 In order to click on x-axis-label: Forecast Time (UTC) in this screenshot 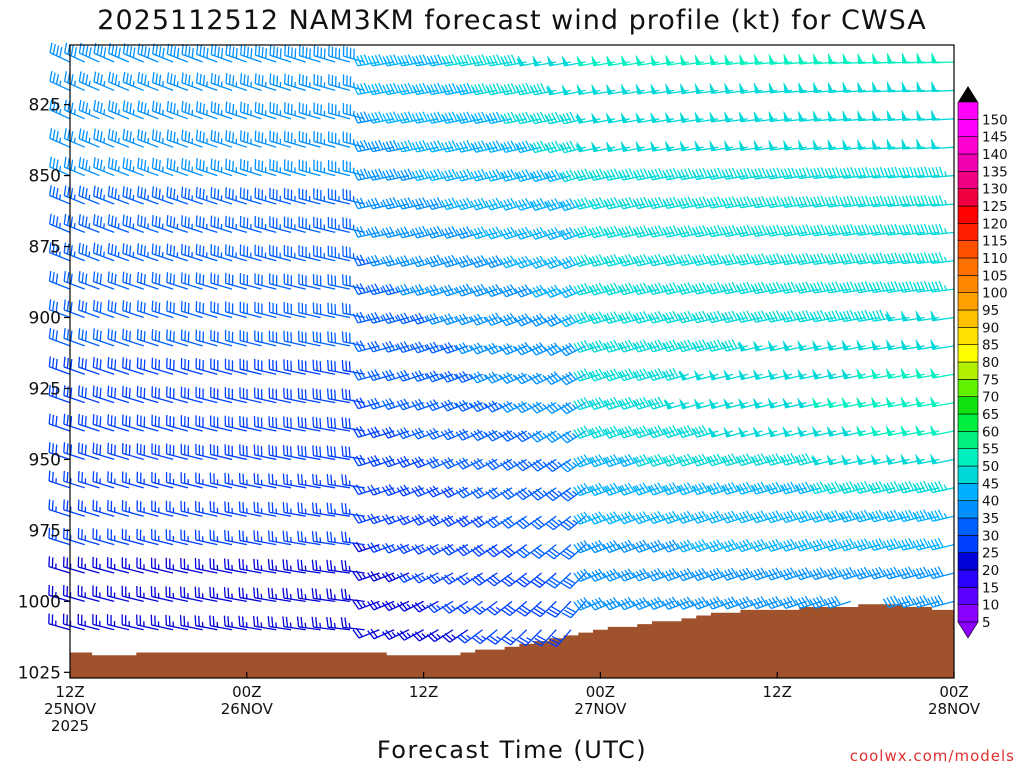, I will do `click(512, 750)`.